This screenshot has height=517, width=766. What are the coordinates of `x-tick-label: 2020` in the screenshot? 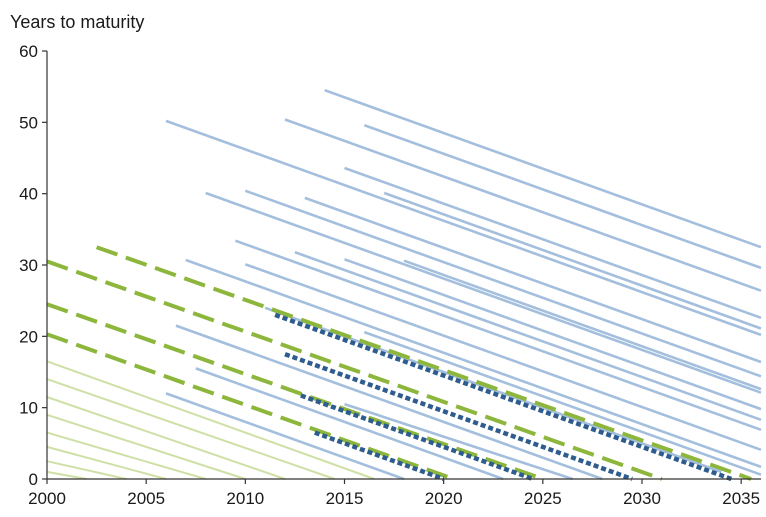 It's located at (444, 498).